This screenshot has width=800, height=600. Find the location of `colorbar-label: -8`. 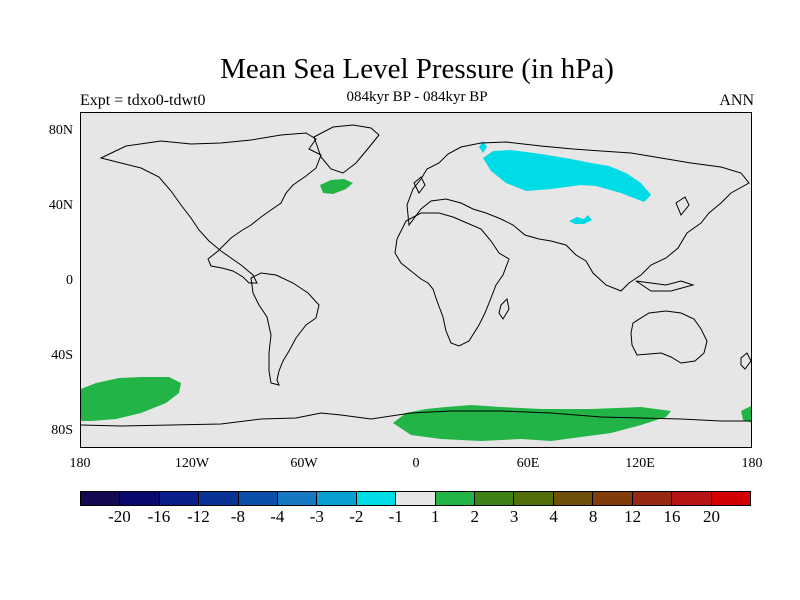

colorbar-label: -8 is located at coordinates (237, 516).